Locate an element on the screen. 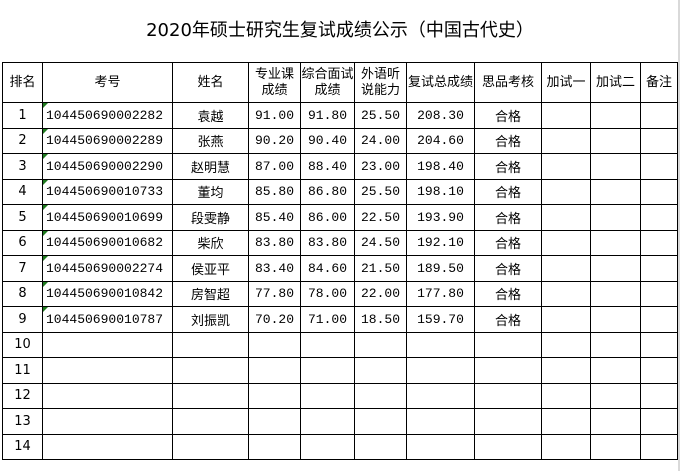 This screenshot has height=471, width=680. cell-language: 18.50 is located at coordinates (380, 319).